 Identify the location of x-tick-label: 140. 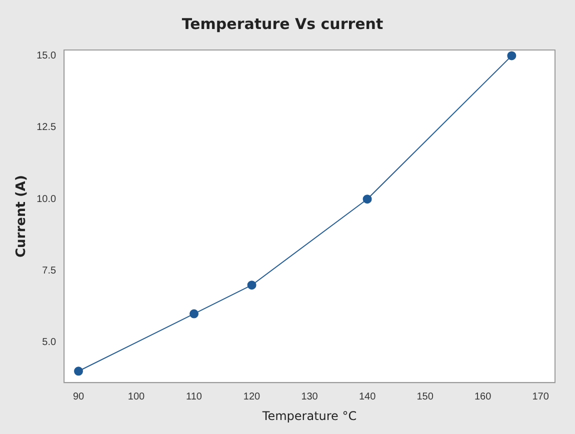
(367, 396).